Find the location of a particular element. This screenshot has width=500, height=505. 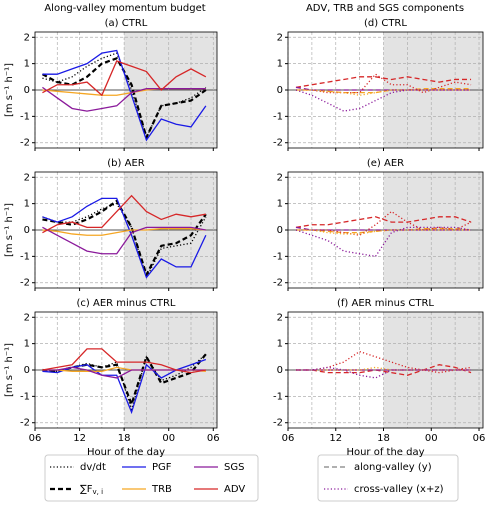

legend-label: SGS is located at coordinates (234, 467).